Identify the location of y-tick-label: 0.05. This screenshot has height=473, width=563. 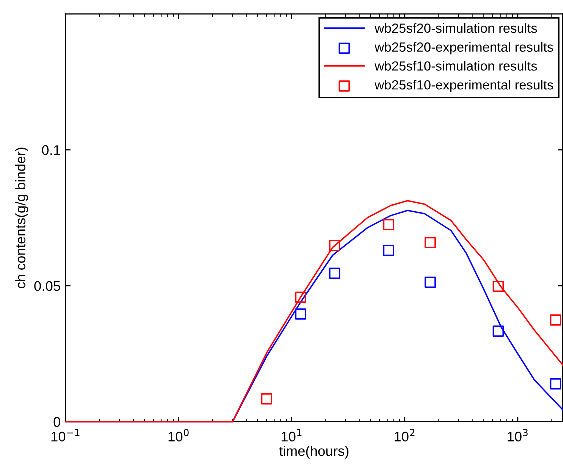
(47, 286).